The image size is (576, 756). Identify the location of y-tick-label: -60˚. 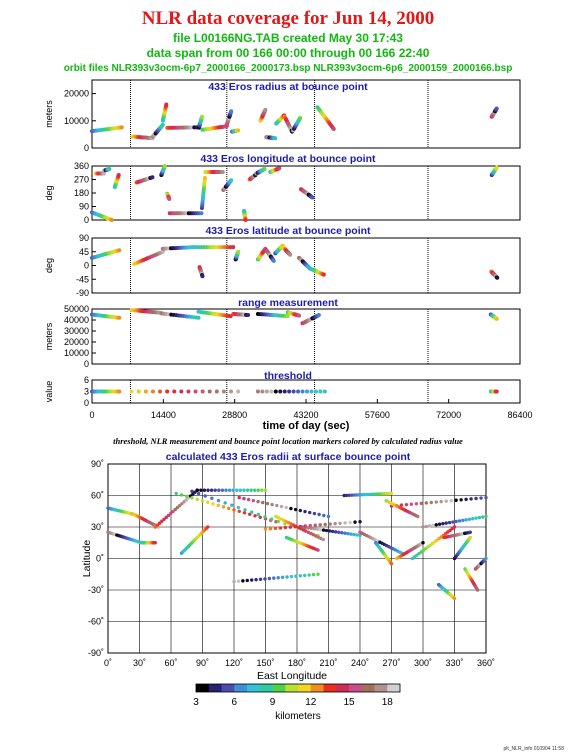
(96, 622).